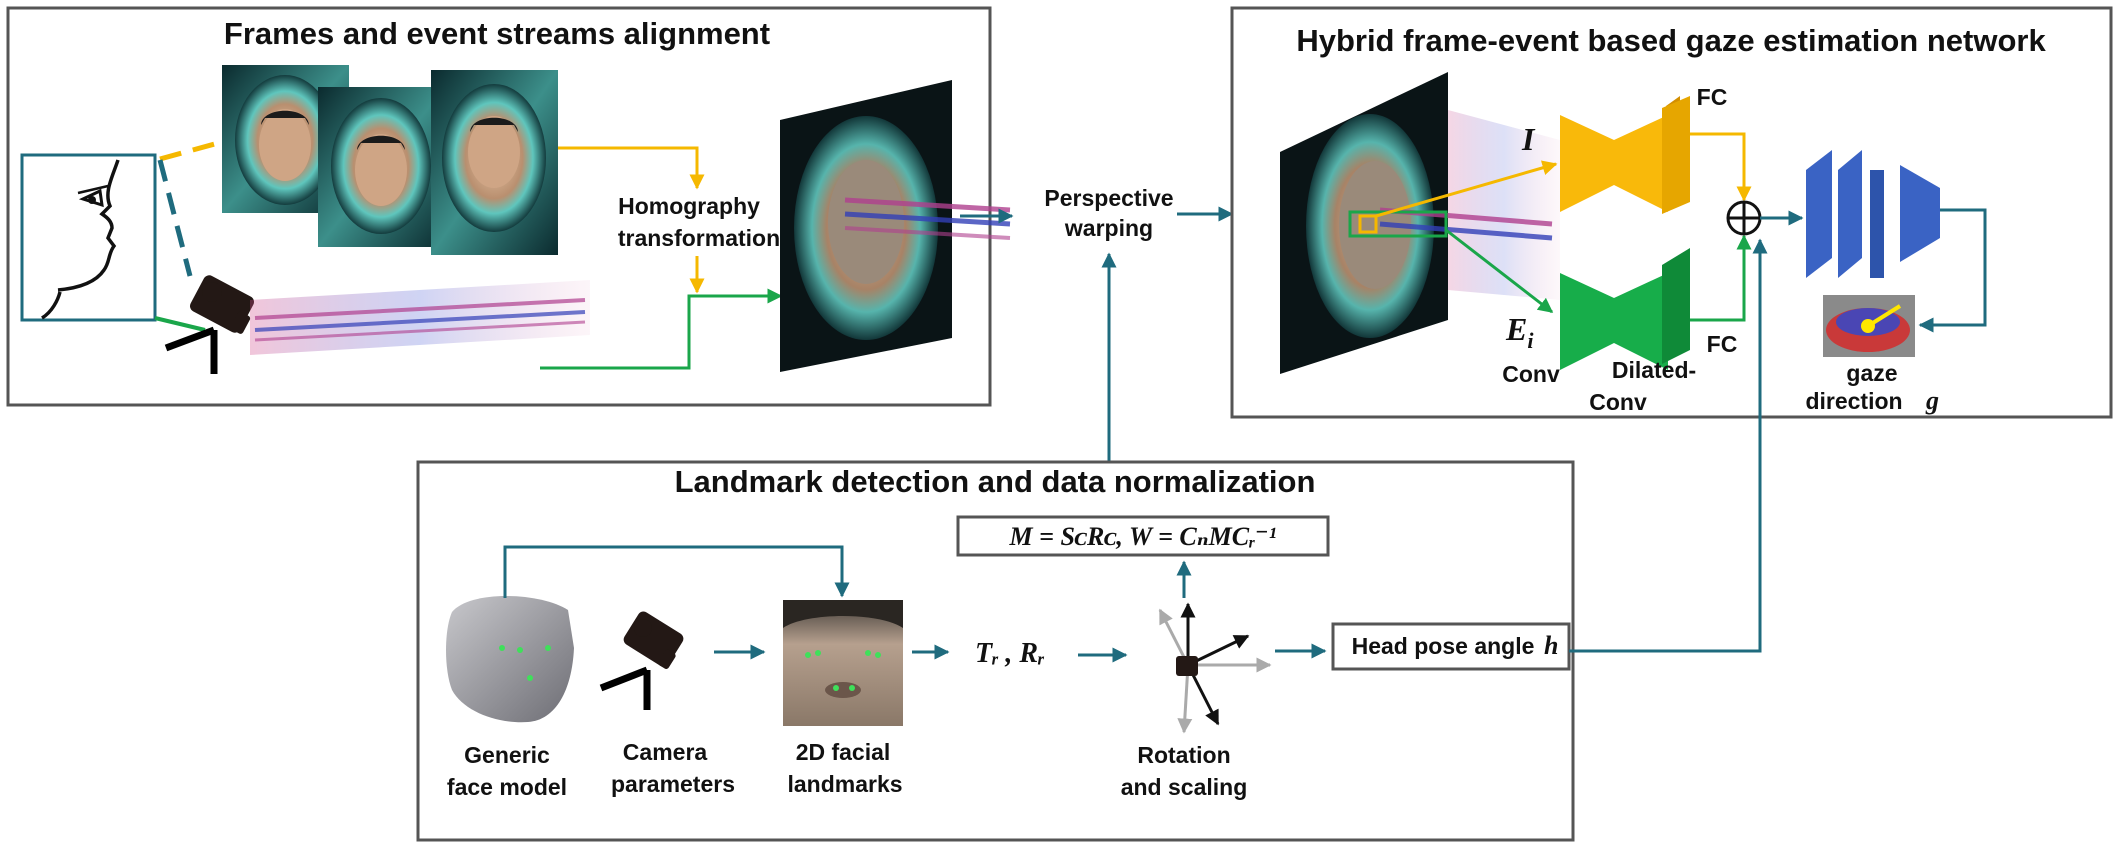 Image resolution: width=2119 pixels, height=849 pixels. I want to click on fc-bottom-label: FC, so click(1722, 344).